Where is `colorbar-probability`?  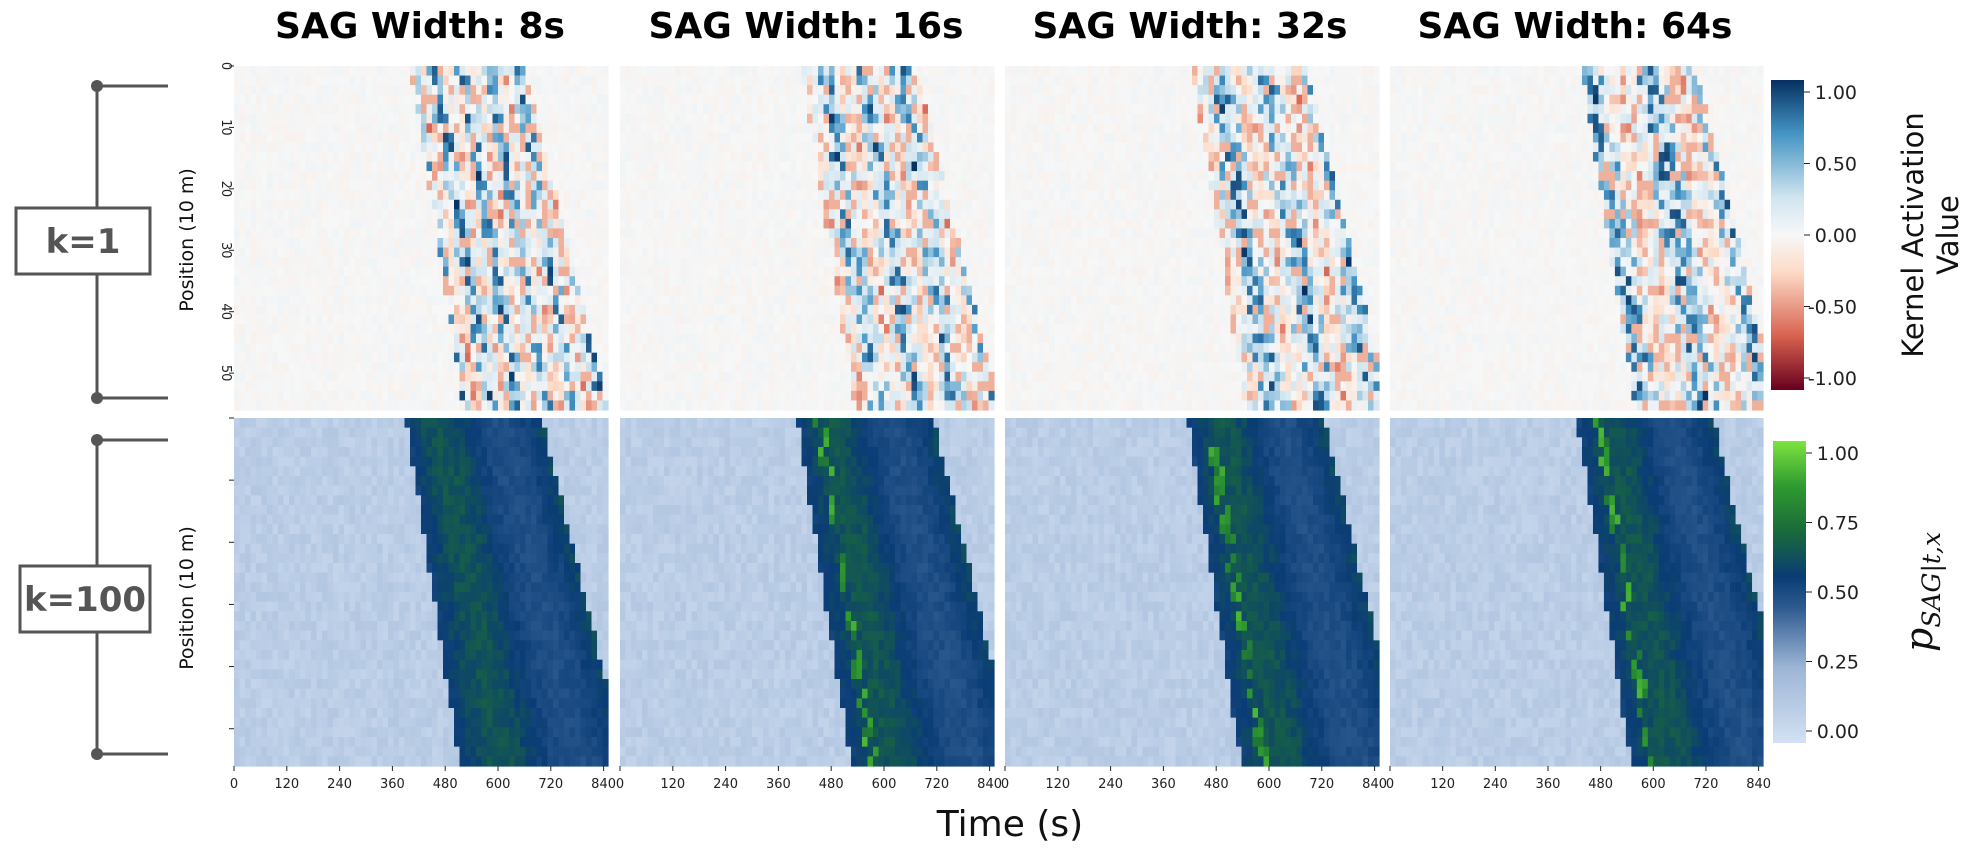 colorbar-probability is located at coordinates (1789, 592).